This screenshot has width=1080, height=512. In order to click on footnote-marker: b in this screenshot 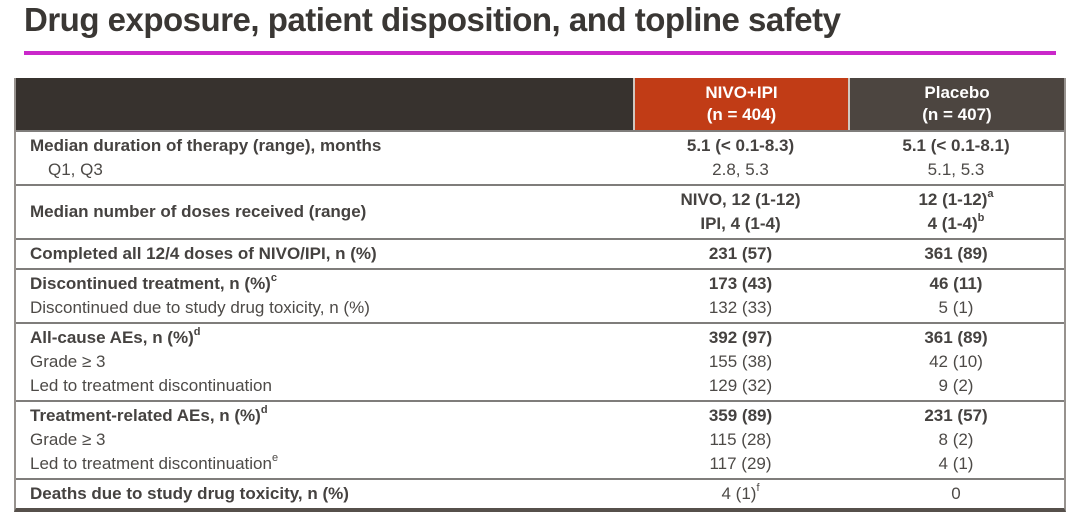, I will do `click(981, 218)`.